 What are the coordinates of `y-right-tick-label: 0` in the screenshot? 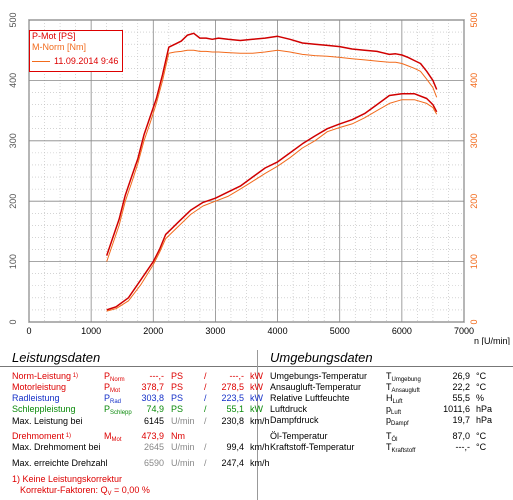 It's located at (474, 321).